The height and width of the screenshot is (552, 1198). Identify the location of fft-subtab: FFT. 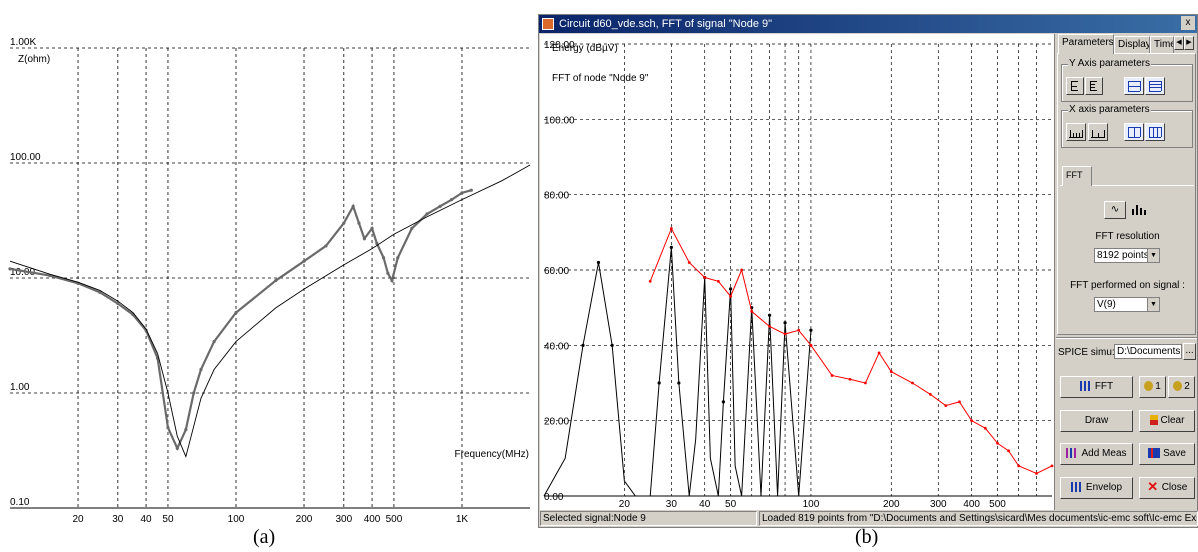
(1077, 176).